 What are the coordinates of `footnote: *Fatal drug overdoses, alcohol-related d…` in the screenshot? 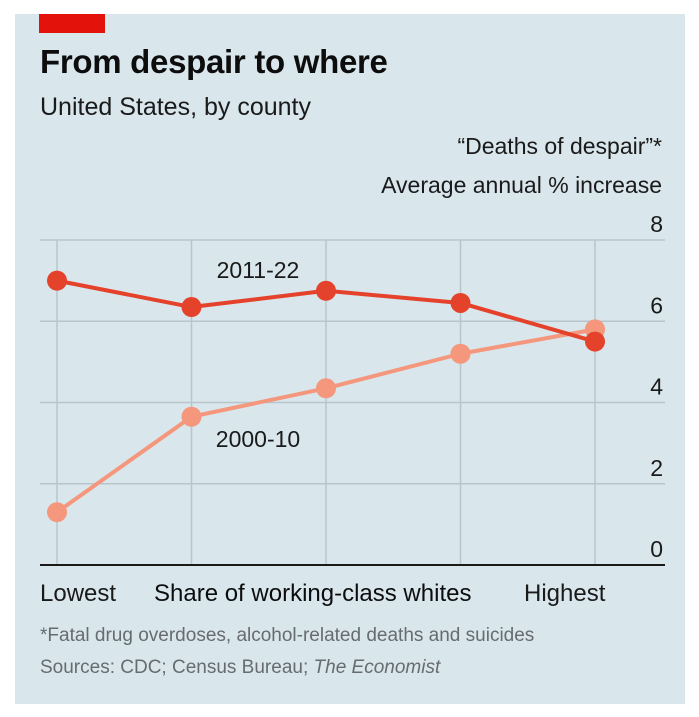 It's located at (287, 635).